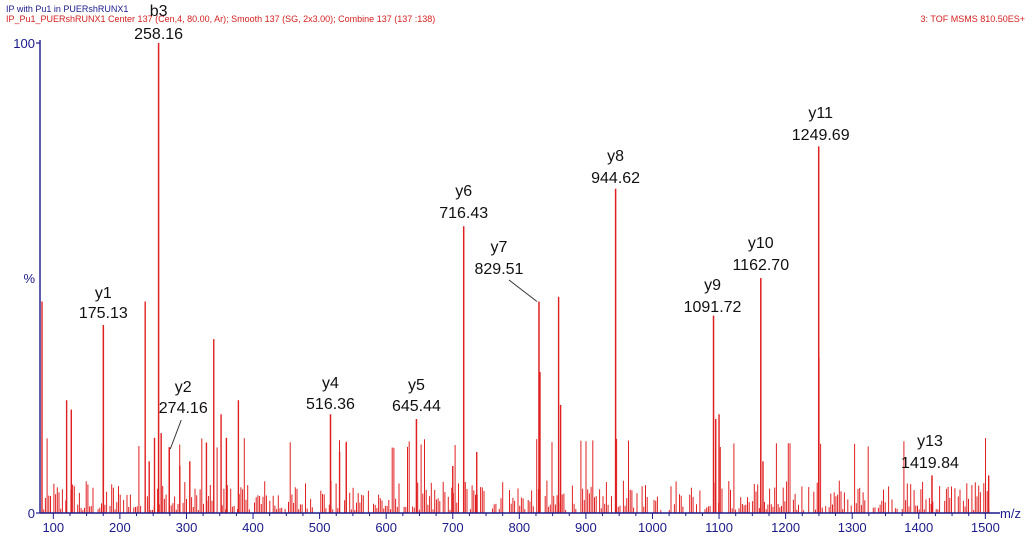 The image size is (1033, 538). I want to click on ion-label-y7: y7, so click(499, 247).